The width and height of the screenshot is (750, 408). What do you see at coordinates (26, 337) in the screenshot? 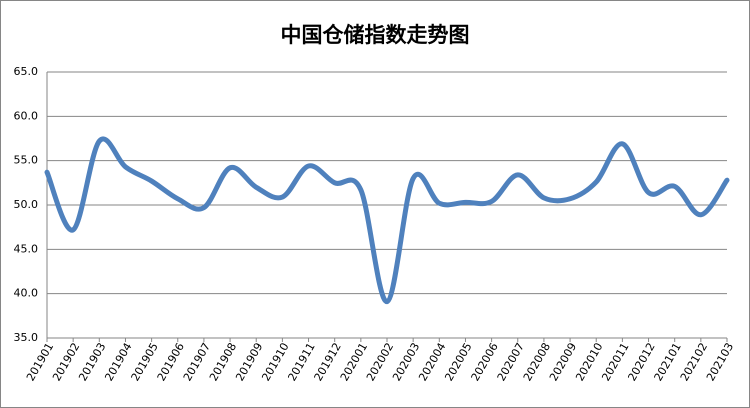
I see `y-tick-label: 35.0` at bounding box center [26, 337].